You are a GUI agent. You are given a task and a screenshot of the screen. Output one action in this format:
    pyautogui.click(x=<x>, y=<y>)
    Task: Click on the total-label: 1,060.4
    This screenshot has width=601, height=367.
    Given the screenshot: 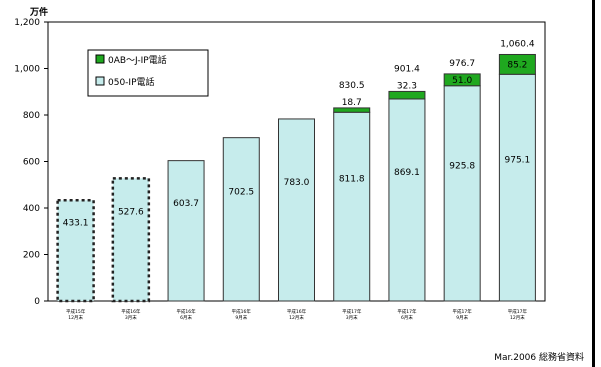 What is the action you would take?
    pyautogui.click(x=517, y=44)
    